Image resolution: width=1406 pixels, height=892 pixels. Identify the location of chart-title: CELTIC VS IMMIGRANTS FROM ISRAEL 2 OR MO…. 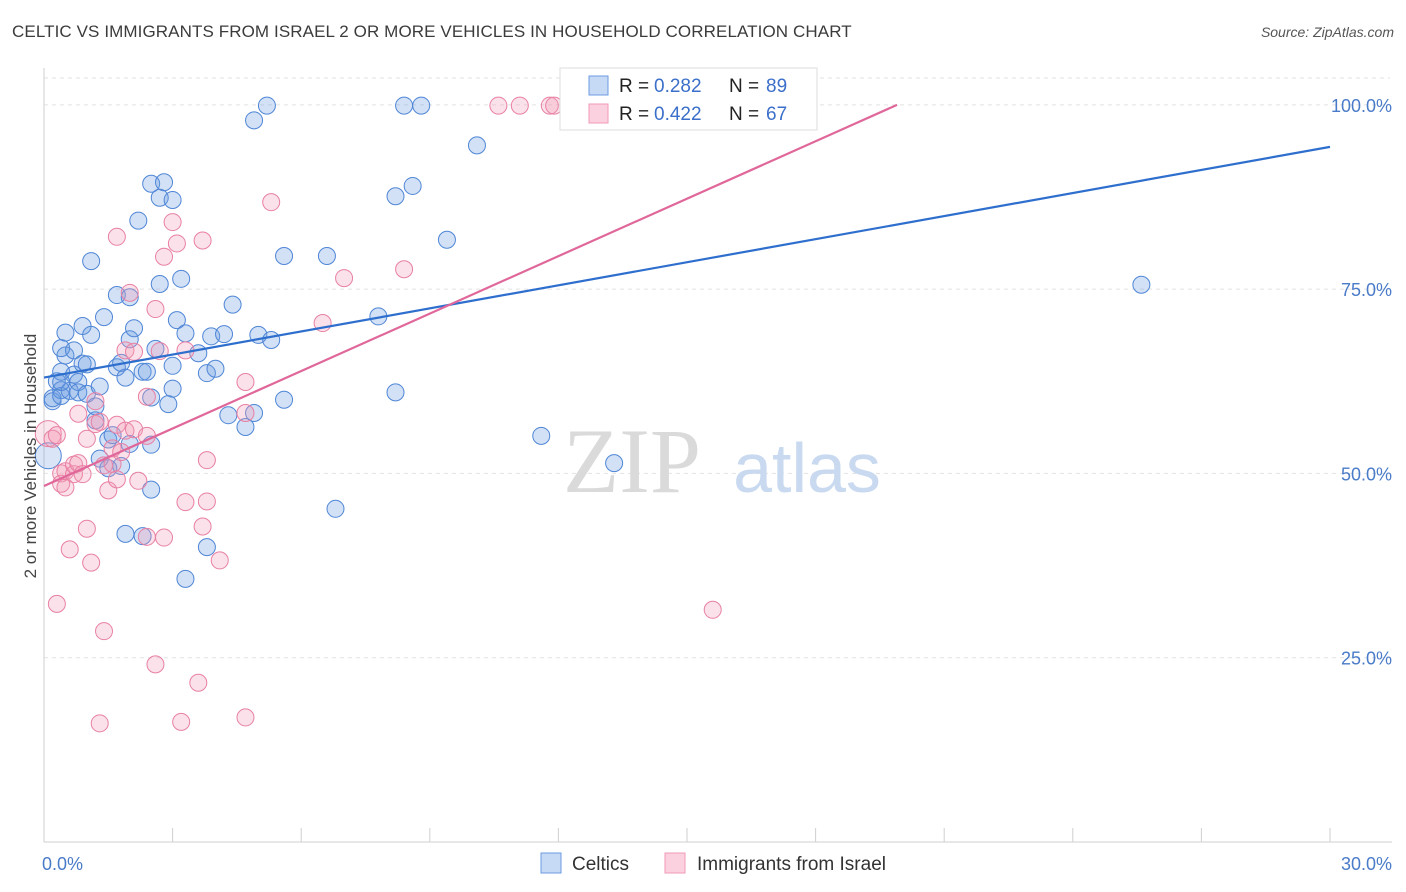
(432, 31).